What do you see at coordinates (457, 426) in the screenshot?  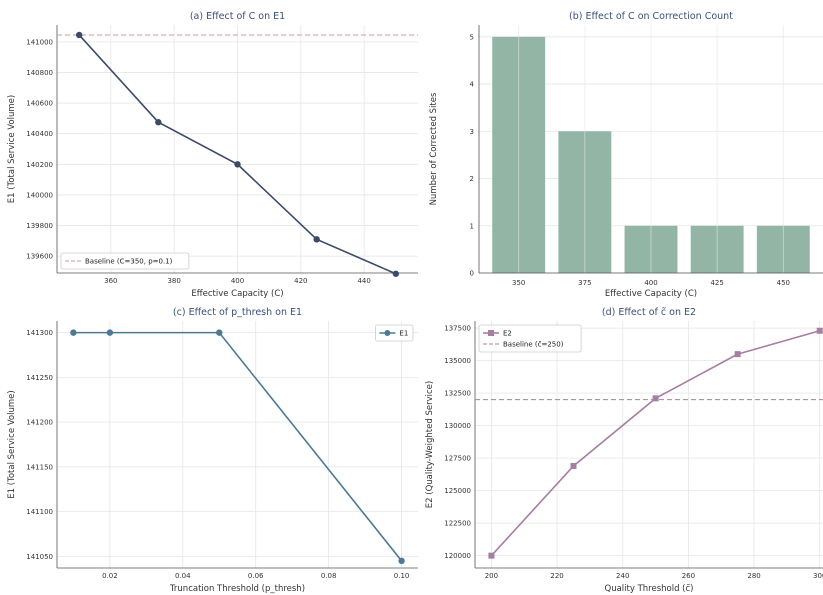 I see `y-tick-label: 130000` at bounding box center [457, 426].